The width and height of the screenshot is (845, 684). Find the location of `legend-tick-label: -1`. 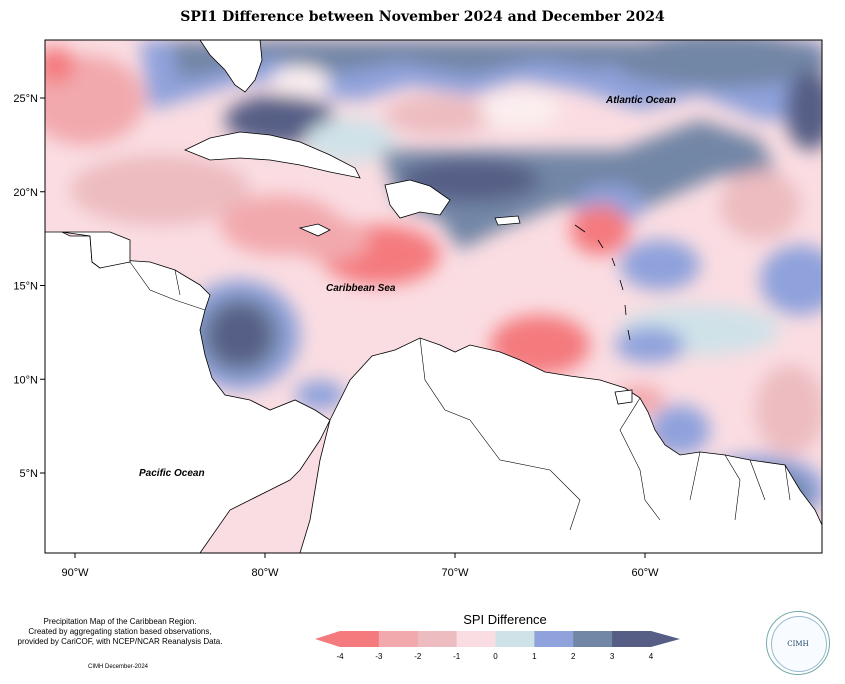

legend-tick-label: -1 is located at coordinates (457, 656).